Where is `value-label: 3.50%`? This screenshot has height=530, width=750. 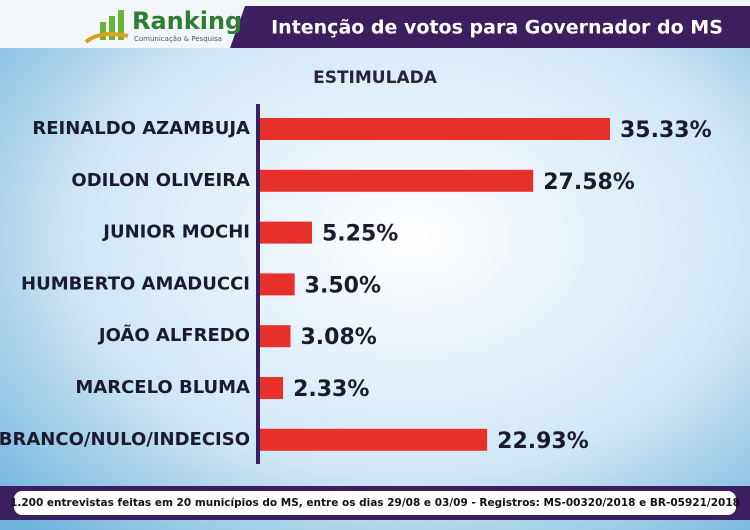
value-label: 3.50% is located at coordinates (343, 285).